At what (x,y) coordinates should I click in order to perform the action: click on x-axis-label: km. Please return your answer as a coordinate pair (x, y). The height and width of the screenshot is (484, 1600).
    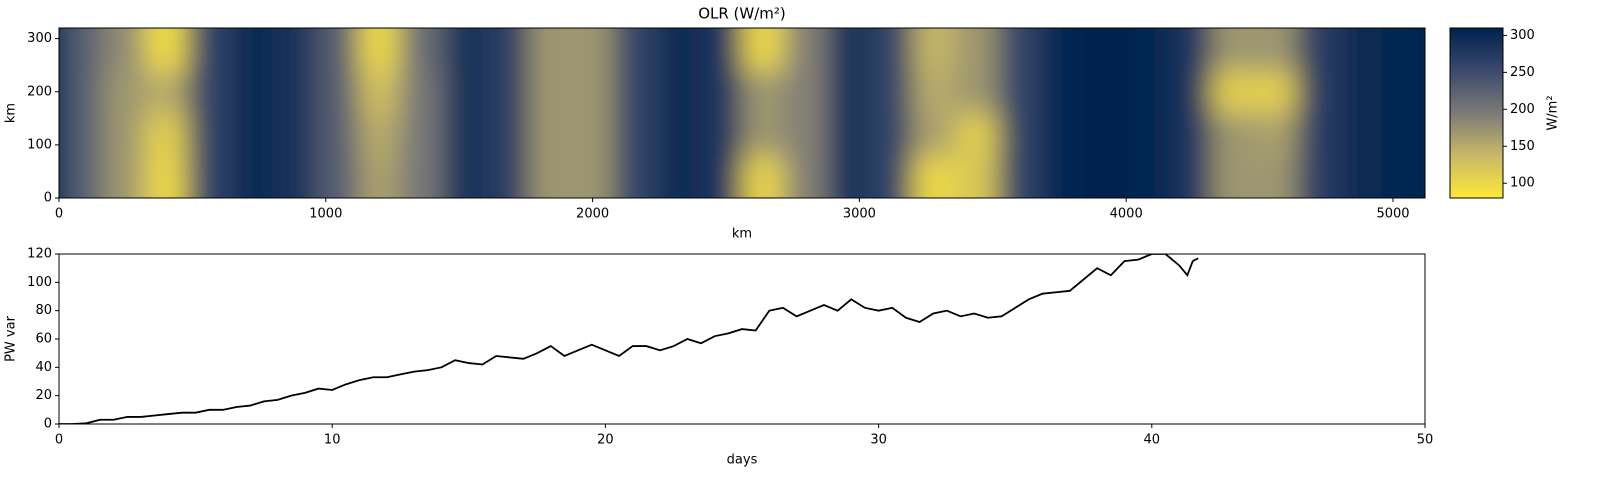
    Looking at the image, I should click on (742, 234).